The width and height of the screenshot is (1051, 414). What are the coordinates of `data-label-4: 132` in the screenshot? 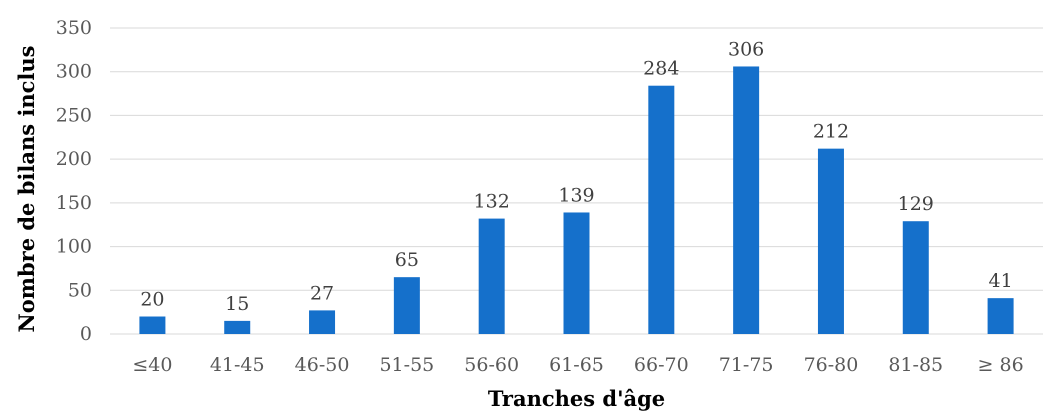 It's located at (492, 202).